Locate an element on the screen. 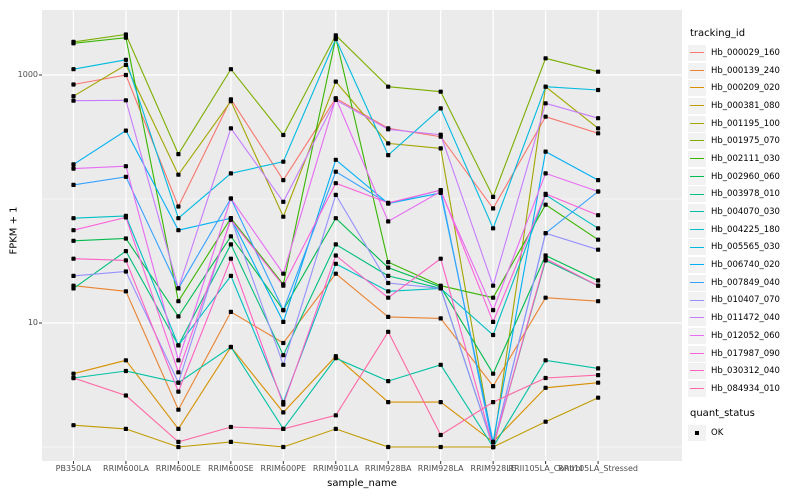  legend-label: Hb_005565_030 is located at coordinates (745, 247).